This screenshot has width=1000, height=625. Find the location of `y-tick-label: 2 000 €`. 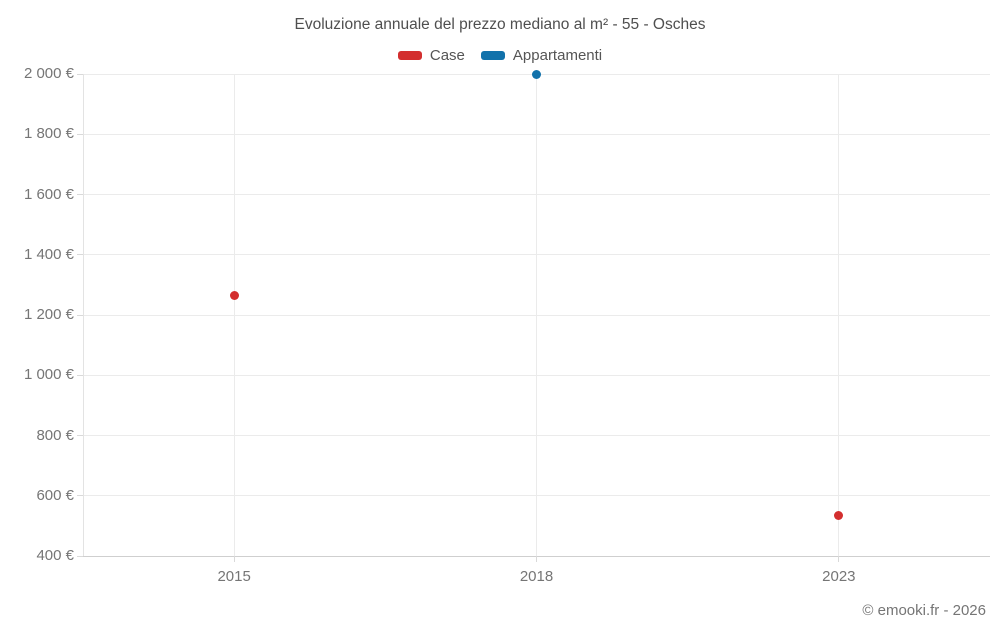

y-tick-label: 2 000 € is located at coordinates (48, 73).